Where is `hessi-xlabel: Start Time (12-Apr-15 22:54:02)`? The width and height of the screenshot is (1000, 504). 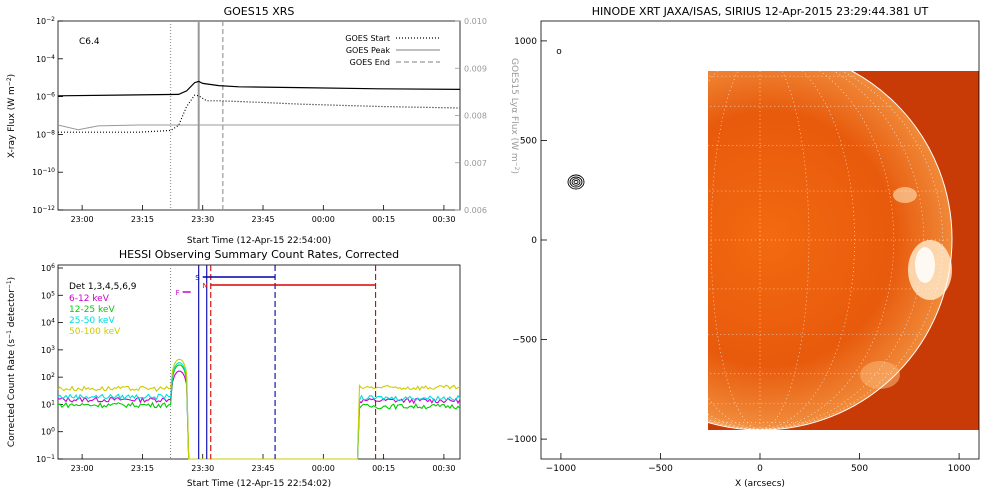
hessi-xlabel: Start Time (12-Apr-15 22:54:02) is located at coordinates (259, 484).